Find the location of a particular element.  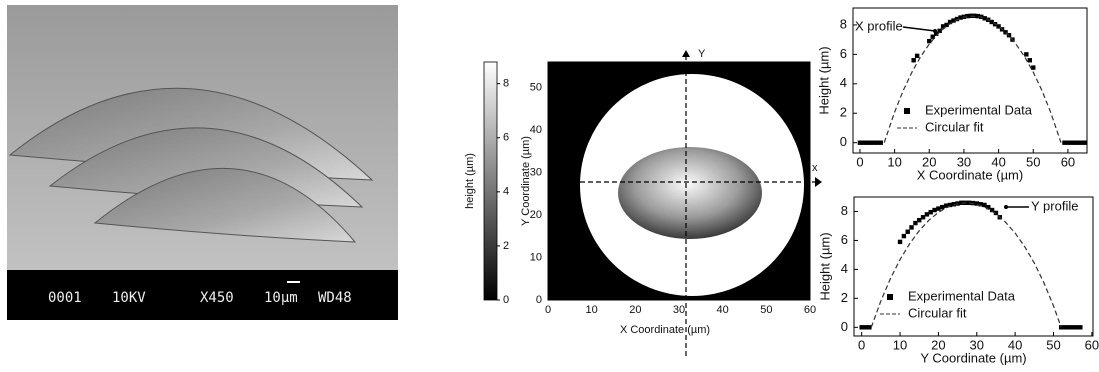

x-axis-label: Y Coordinate (µm) is located at coordinates (973, 357).